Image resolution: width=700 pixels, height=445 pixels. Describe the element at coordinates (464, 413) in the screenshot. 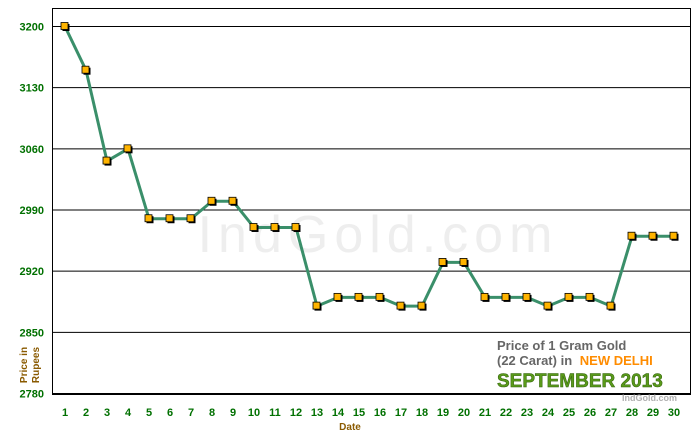

I see `x-tick-label: 20` at that location.